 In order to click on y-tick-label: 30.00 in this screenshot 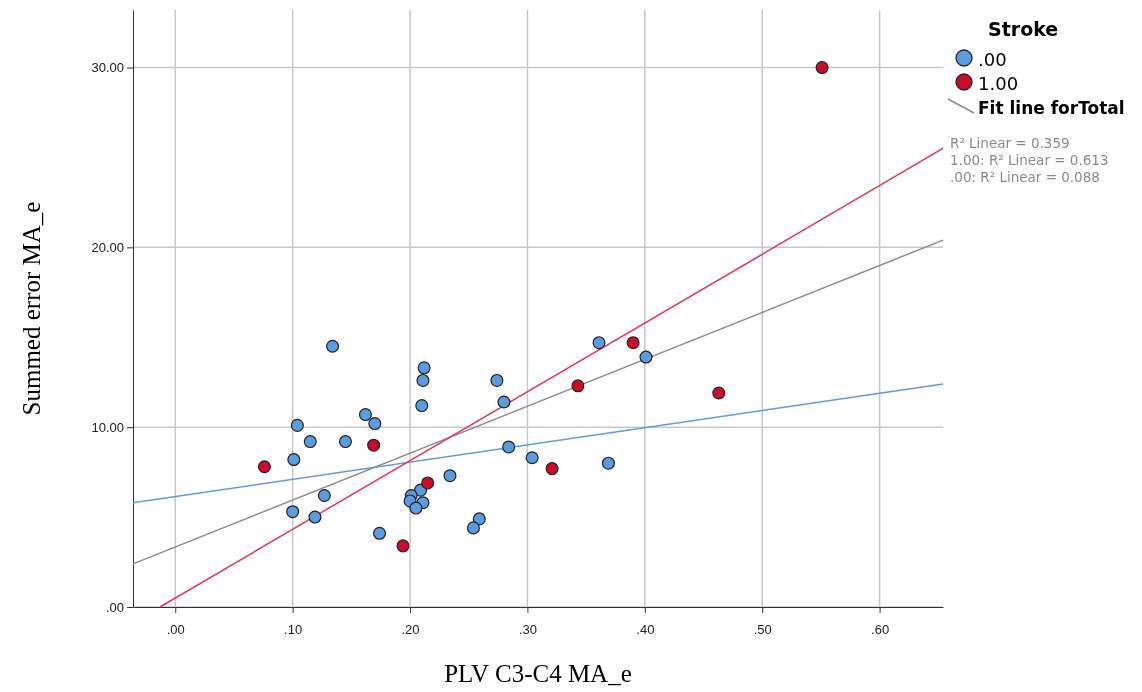, I will do `click(107, 68)`.